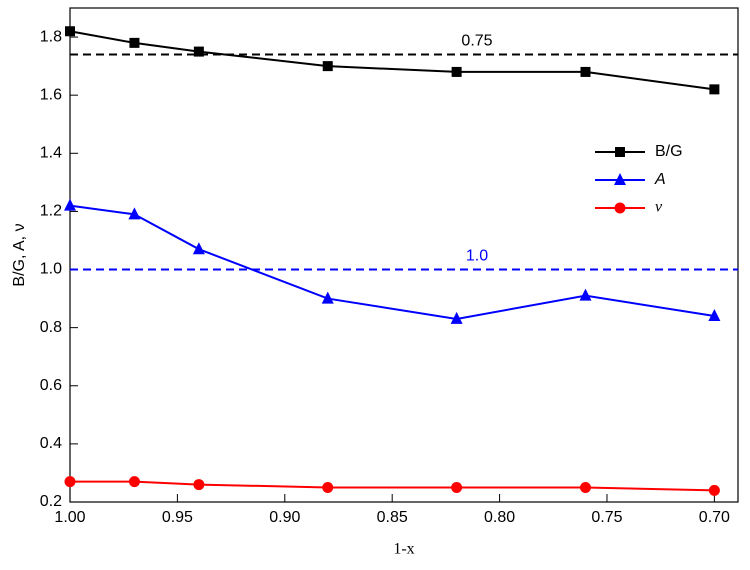 This screenshot has width=750, height=570. Describe the element at coordinates (51, 501) in the screenshot. I see `y-tick-label: 0.2` at that location.